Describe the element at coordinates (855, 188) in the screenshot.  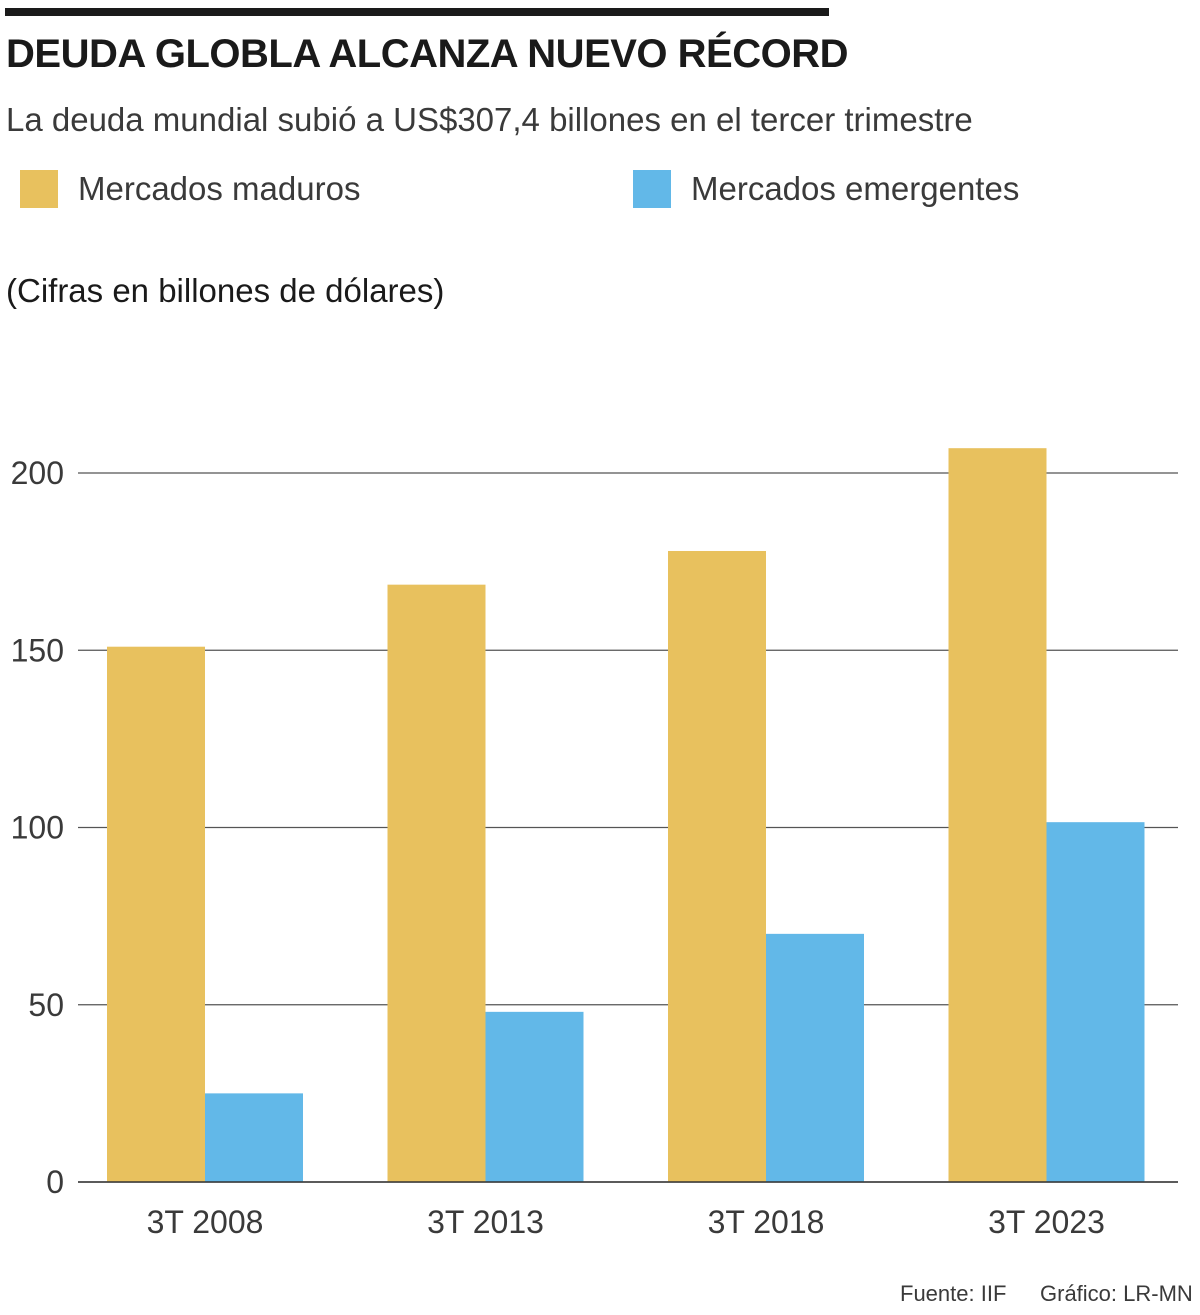
I see `legend-label-mercados-emergentes: Mercados emergentes` at that location.